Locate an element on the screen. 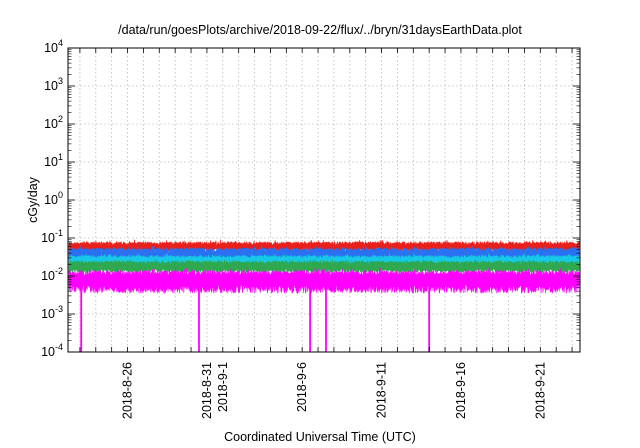 The height and width of the screenshot is (448, 640). y-tick-label: 10² is located at coordinates (53, 122).